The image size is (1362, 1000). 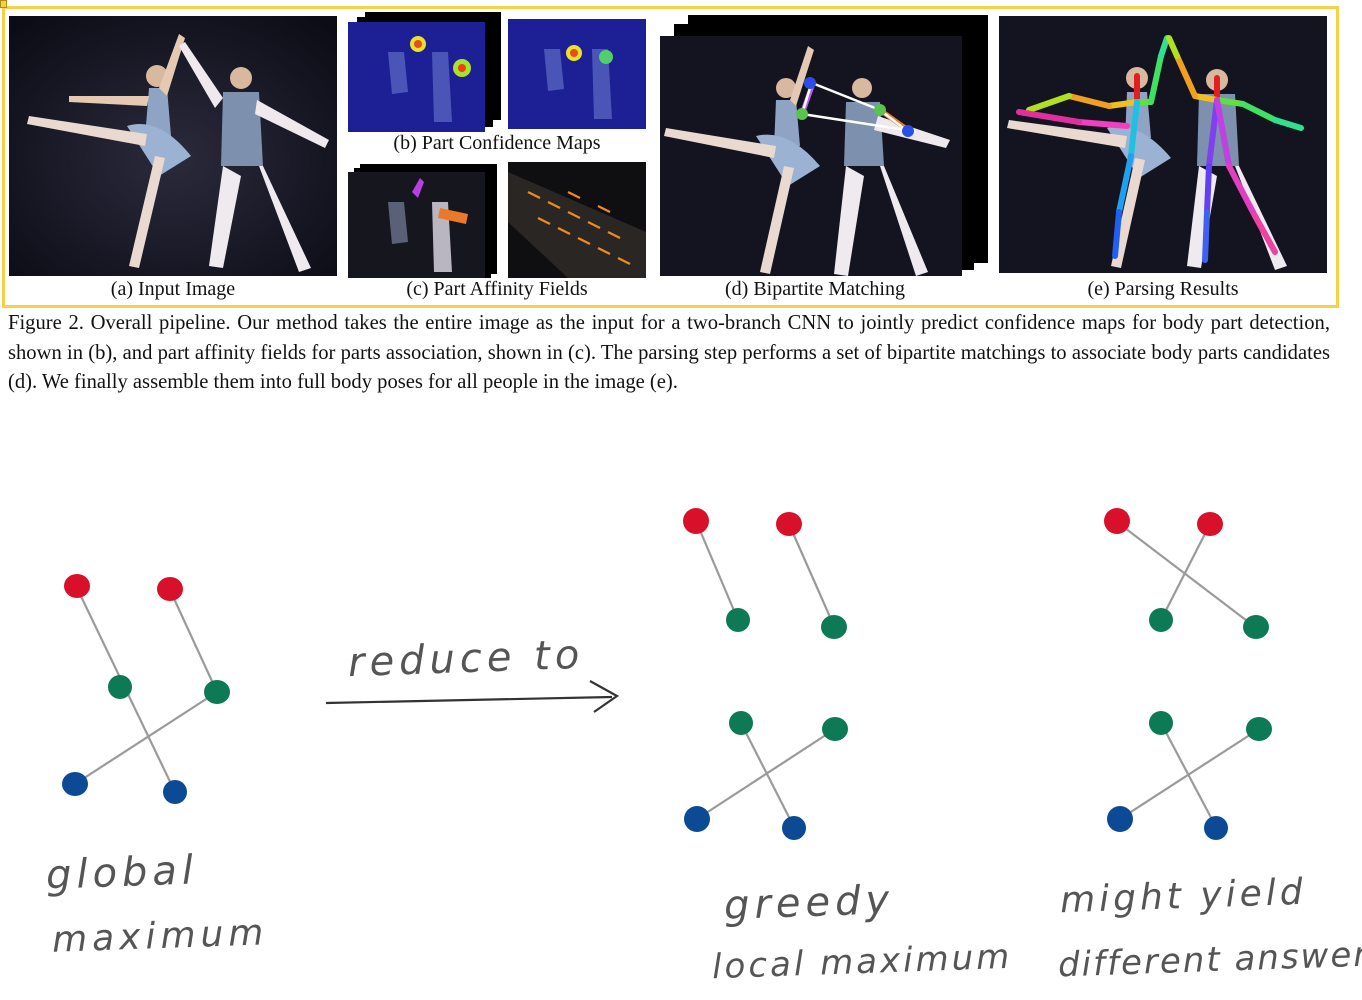 I want to click on panel-label-input-image: (a) Input Image, so click(x=173, y=289).